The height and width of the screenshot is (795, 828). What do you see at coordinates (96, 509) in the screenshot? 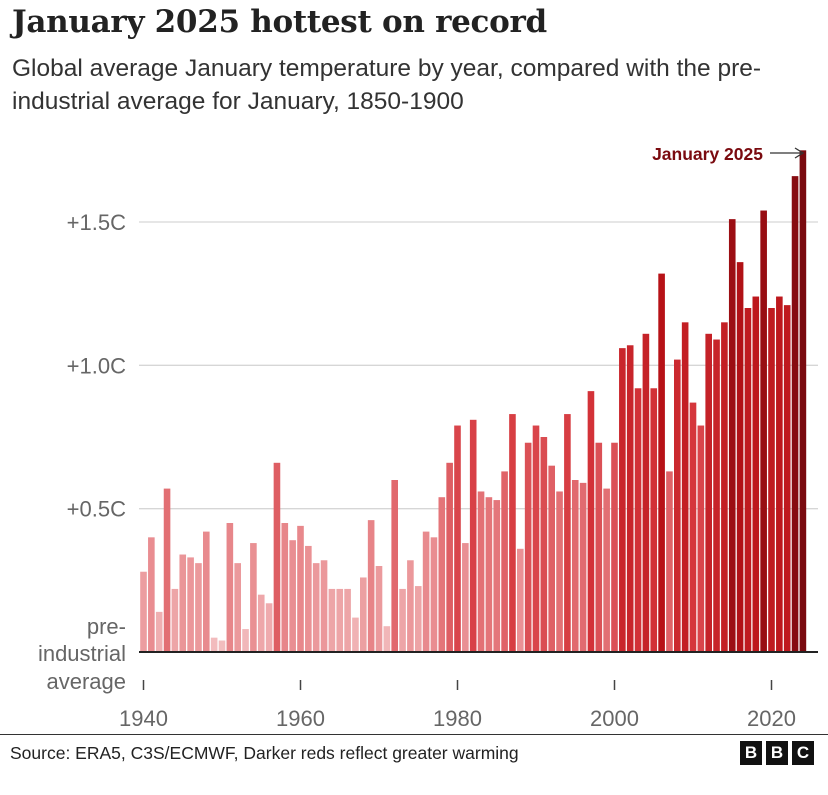
I see `y-tick-label: +0.5C` at bounding box center [96, 509].